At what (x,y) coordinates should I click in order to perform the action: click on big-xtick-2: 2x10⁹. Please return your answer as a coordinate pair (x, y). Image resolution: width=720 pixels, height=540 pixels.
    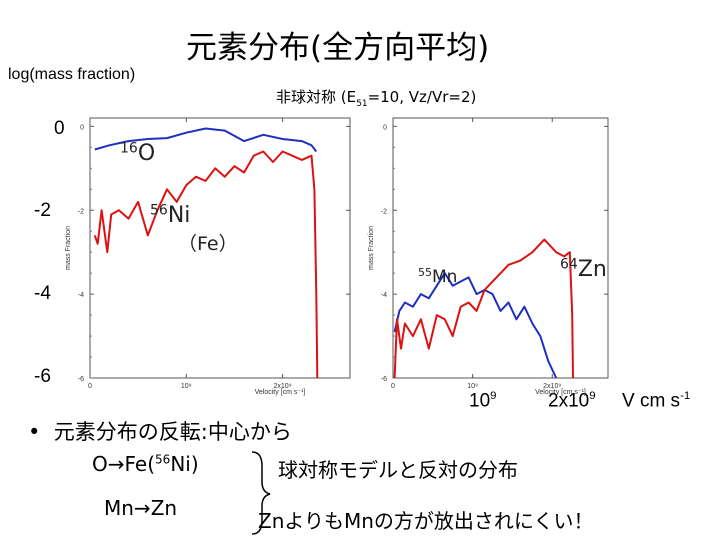
    Looking at the image, I should click on (572, 401).